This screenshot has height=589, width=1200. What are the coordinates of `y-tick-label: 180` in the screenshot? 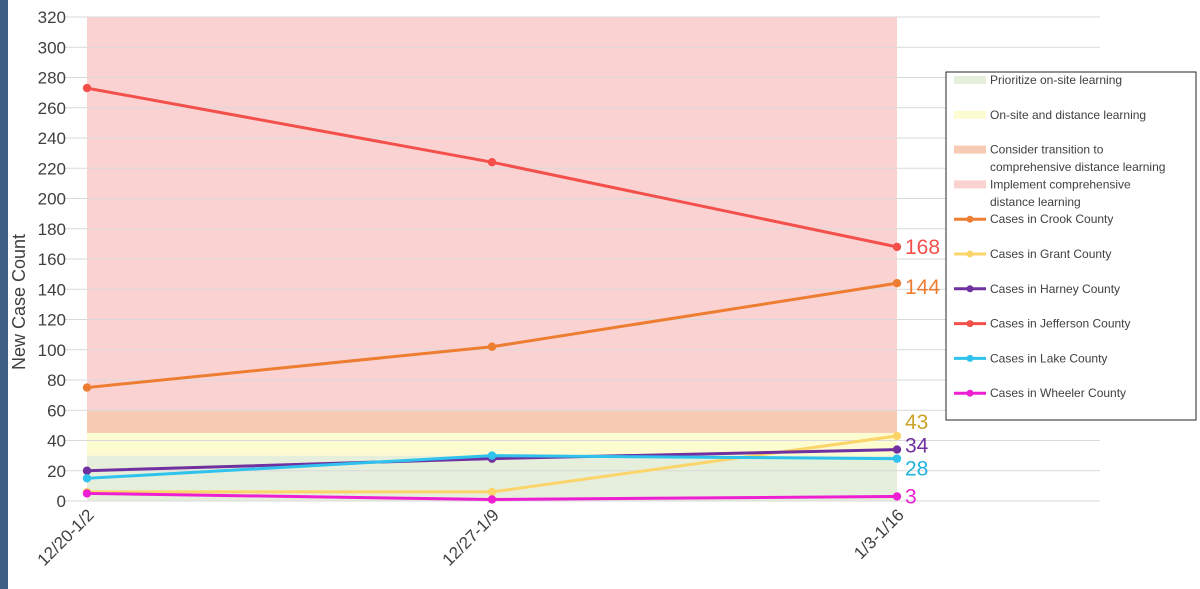 It's located at (52, 229).